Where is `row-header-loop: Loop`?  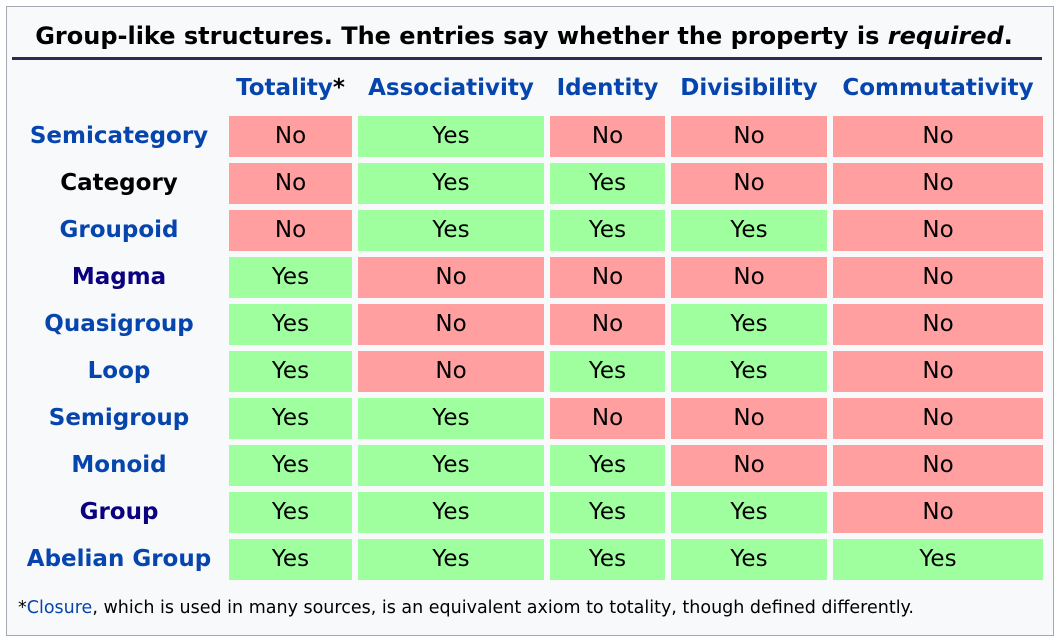
row-header-loop: Loop is located at coordinates (119, 371).